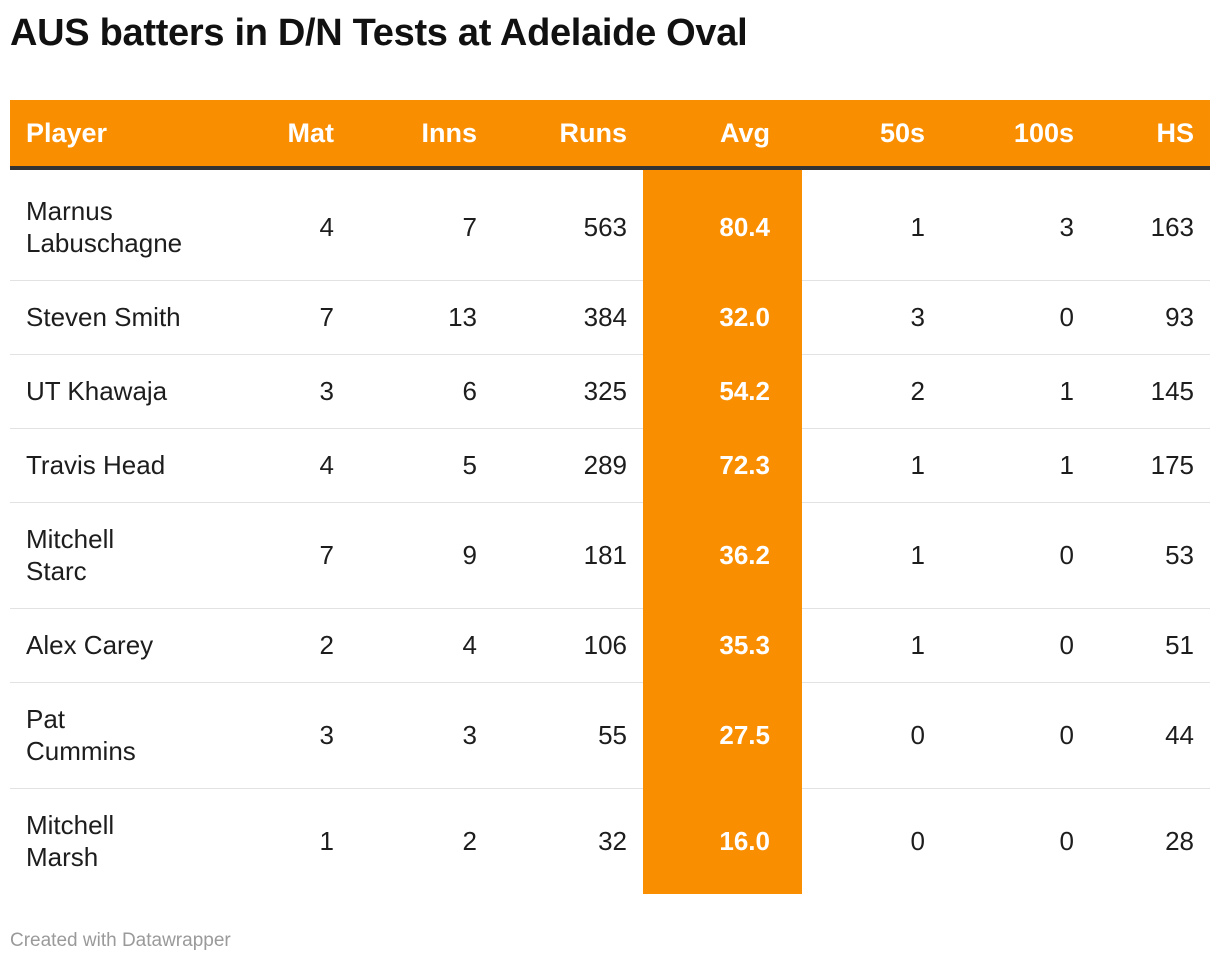 The height and width of the screenshot is (966, 1220). What do you see at coordinates (56, 571) in the screenshot?
I see `player-name-line: Starc` at bounding box center [56, 571].